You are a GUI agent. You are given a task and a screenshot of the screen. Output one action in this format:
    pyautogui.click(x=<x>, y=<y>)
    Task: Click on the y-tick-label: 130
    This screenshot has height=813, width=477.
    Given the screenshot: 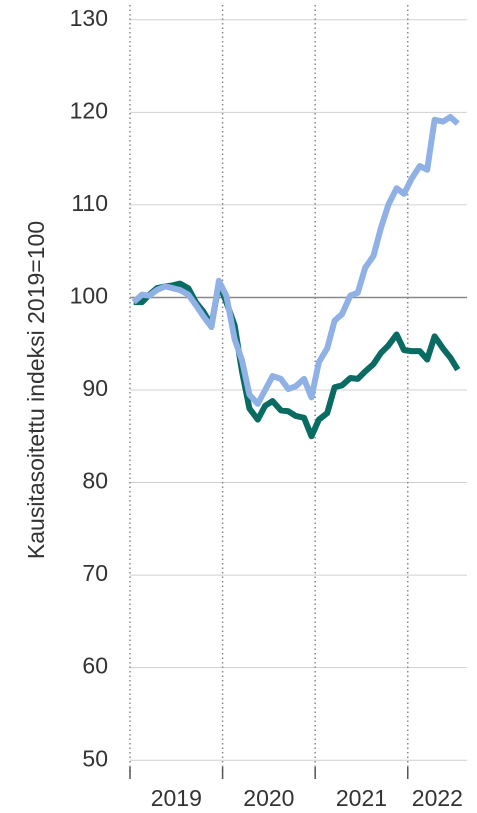 What is the action you would take?
    pyautogui.click(x=89, y=18)
    